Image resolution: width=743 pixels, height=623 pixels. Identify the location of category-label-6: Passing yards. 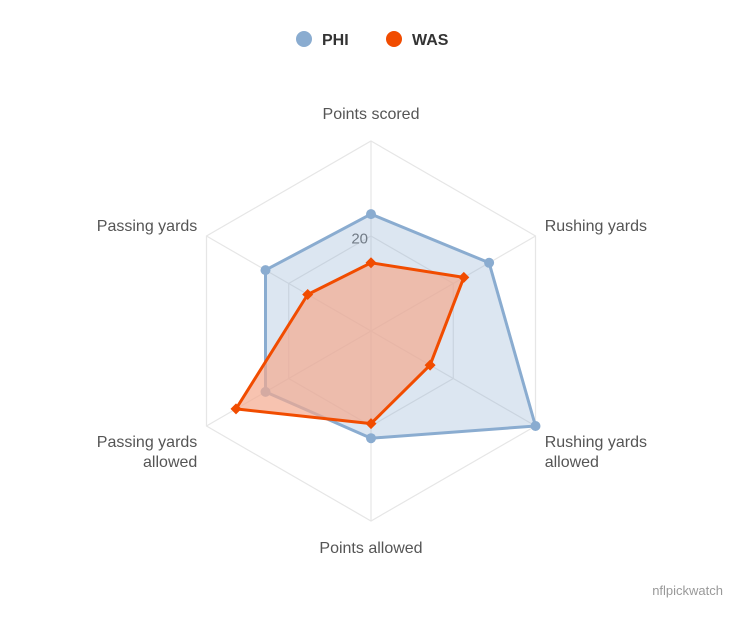
(147, 226).